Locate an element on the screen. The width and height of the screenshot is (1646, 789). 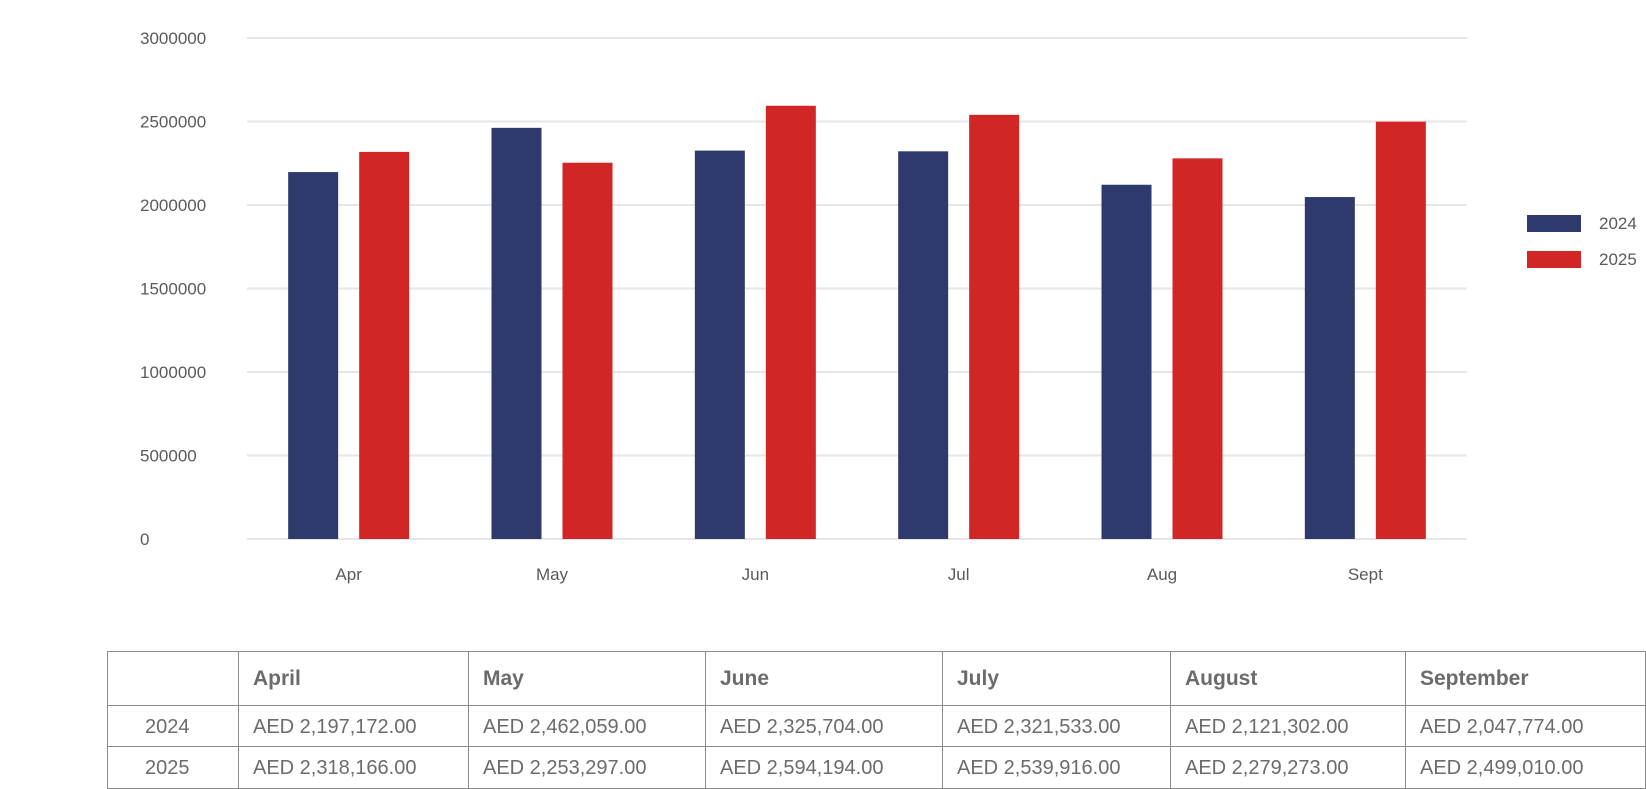
table-header-cell: June is located at coordinates (824, 678).